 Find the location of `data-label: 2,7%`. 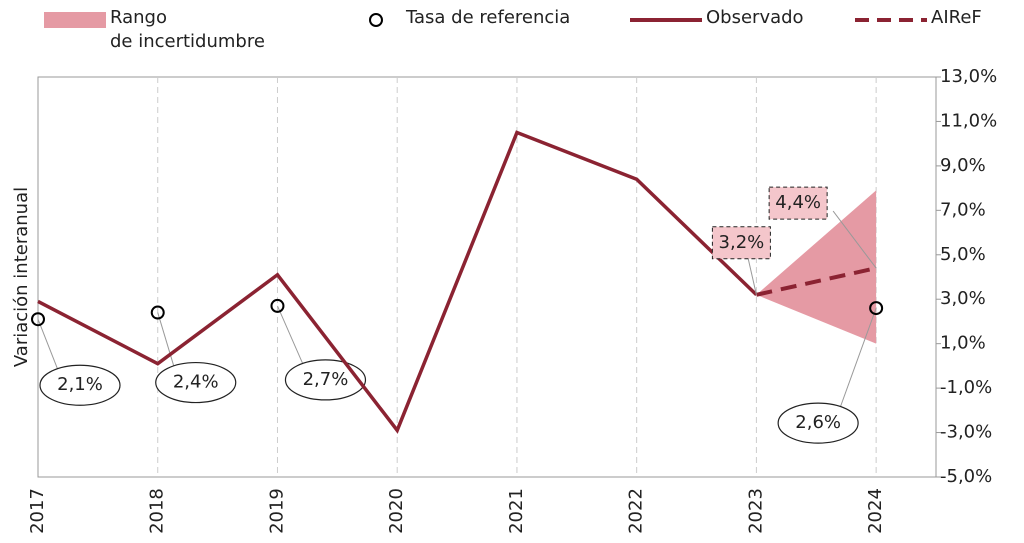

data-label: 2,7% is located at coordinates (326, 379).